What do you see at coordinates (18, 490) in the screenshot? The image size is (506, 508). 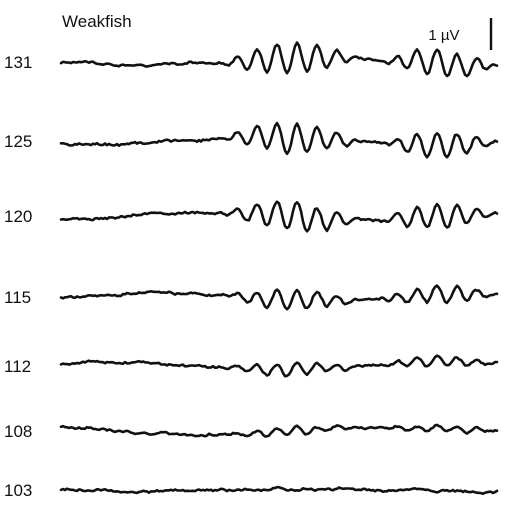 I see `level-label-103: 103` at bounding box center [18, 490].